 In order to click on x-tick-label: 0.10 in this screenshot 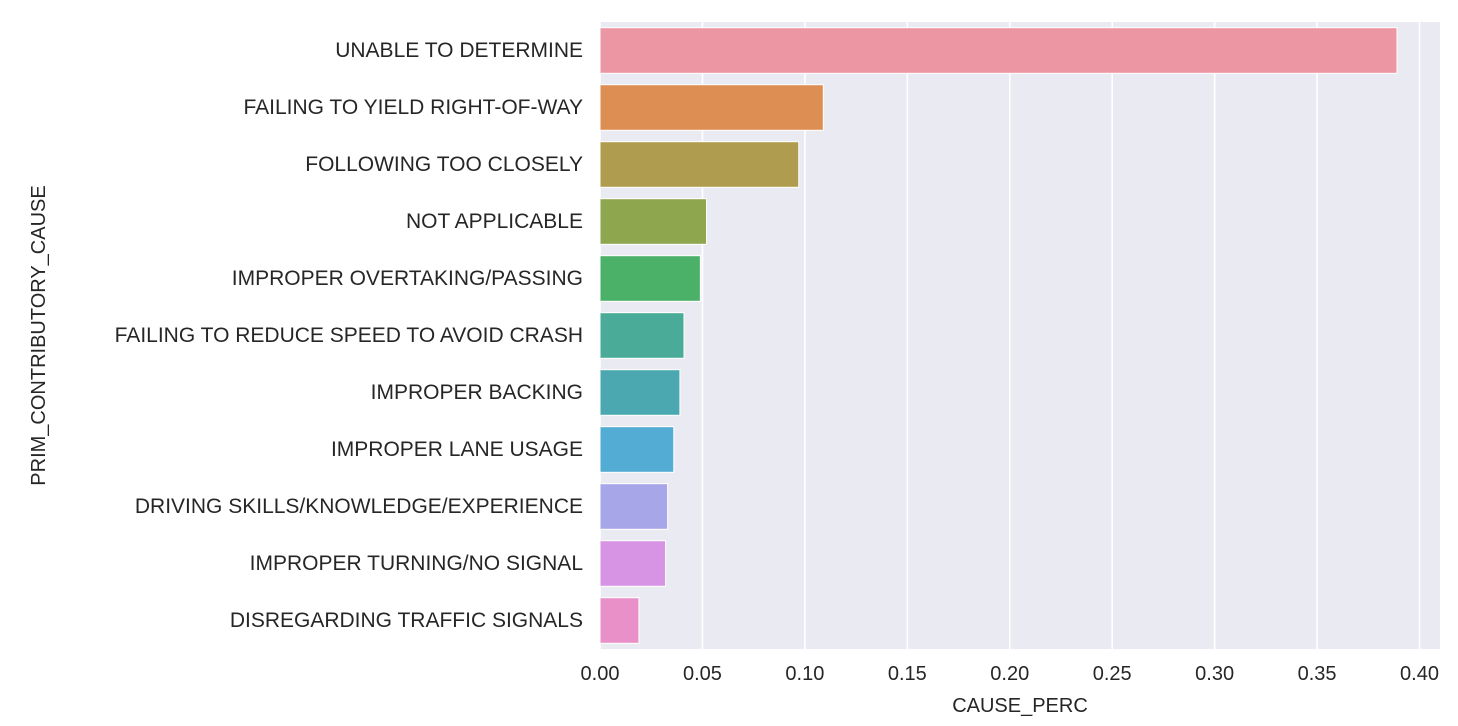, I will do `click(804, 674)`.